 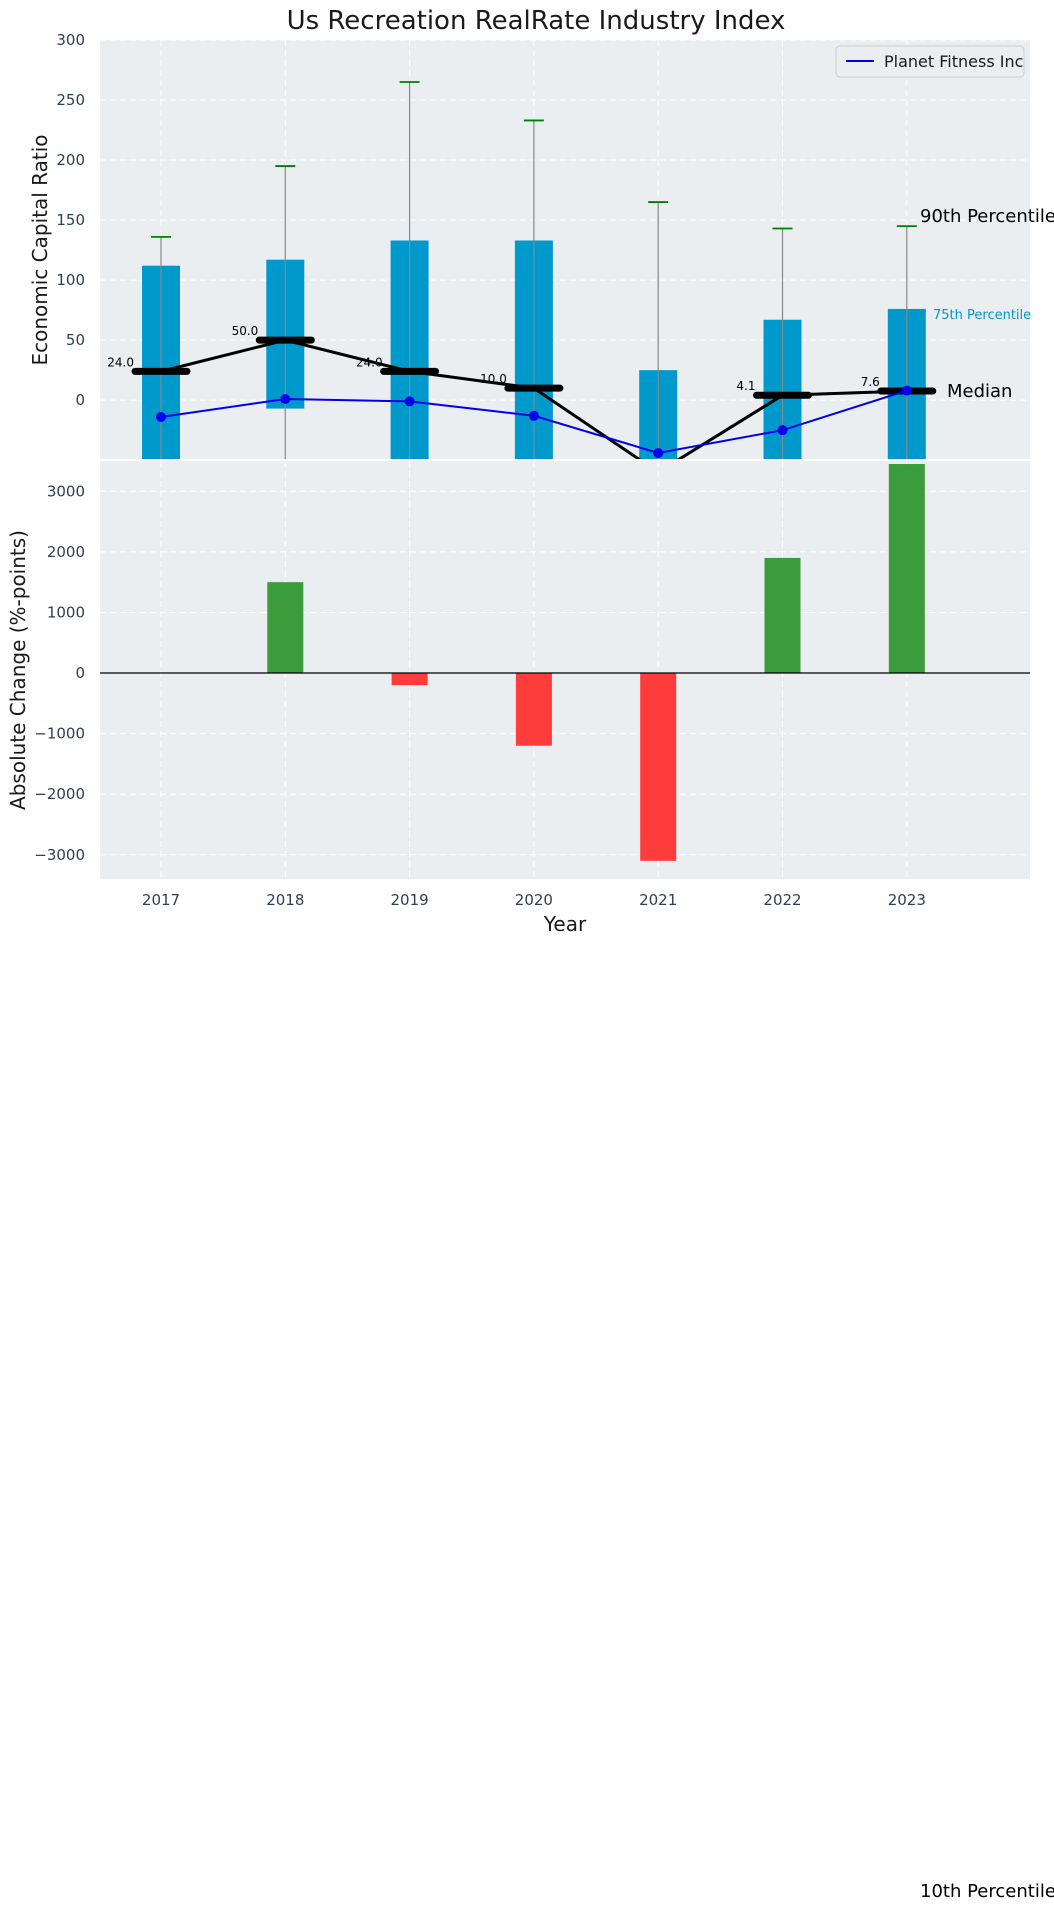 What do you see at coordinates (40, 249) in the screenshot?
I see `top-y-axis-label: Economic Capital Ratio` at bounding box center [40, 249].